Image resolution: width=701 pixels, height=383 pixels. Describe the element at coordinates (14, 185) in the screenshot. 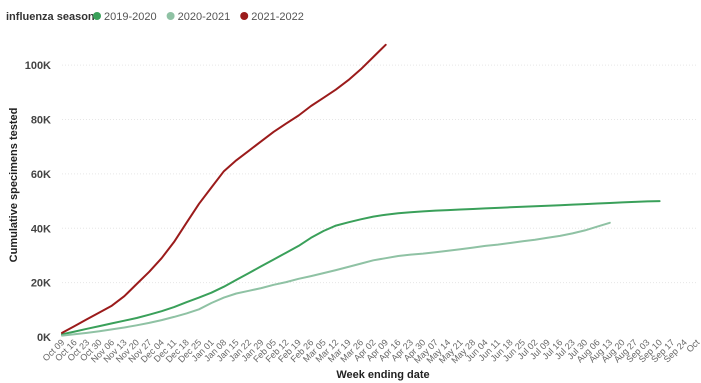

I see `y-axis-label: Cumulative specimens tested` at that location.